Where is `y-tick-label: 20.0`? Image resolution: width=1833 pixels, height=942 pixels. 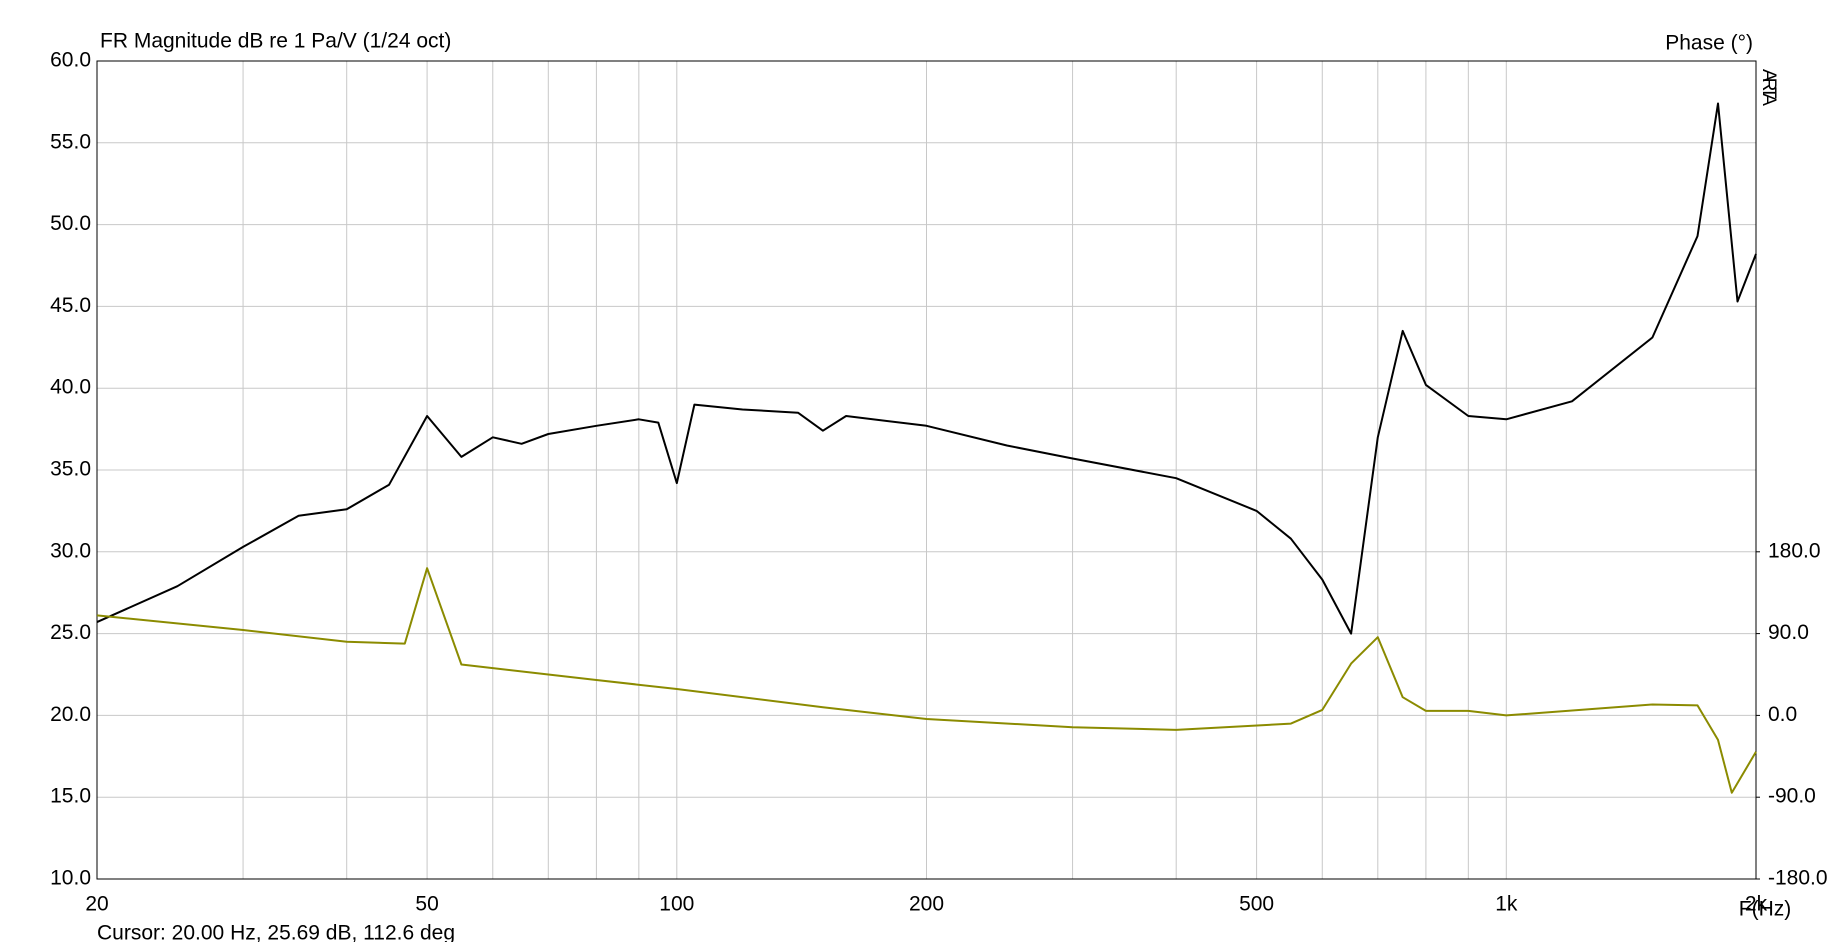 y-tick-label: 20.0 is located at coordinates (70, 714).